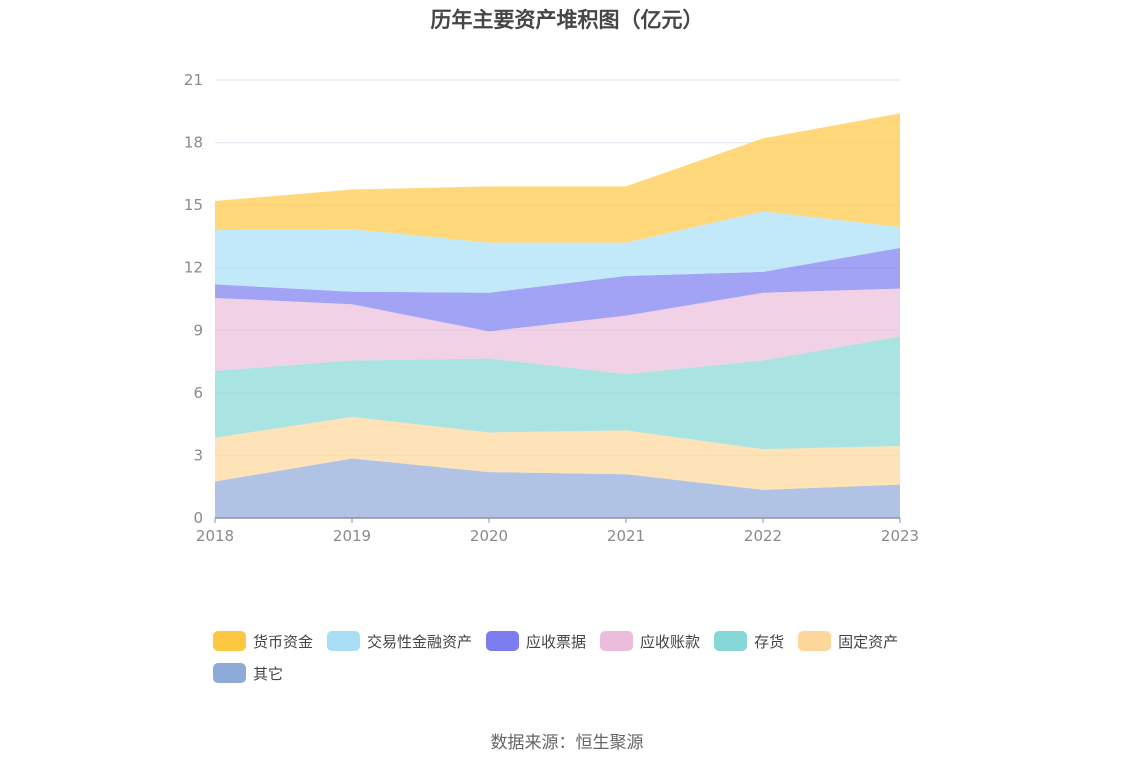 The image size is (1134, 766). What do you see at coordinates (193, 205) in the screenshot?
I see `y-tick-label: 15` at bounding box center [193, 205].